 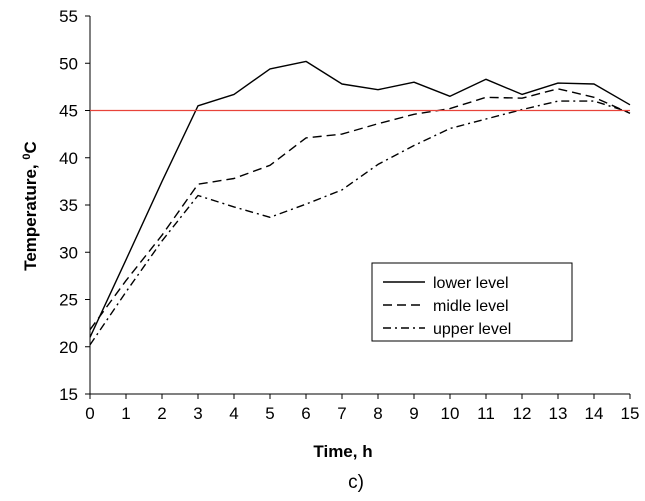 I want to click on x-tick-label: 7, so click(x=341, y=413).